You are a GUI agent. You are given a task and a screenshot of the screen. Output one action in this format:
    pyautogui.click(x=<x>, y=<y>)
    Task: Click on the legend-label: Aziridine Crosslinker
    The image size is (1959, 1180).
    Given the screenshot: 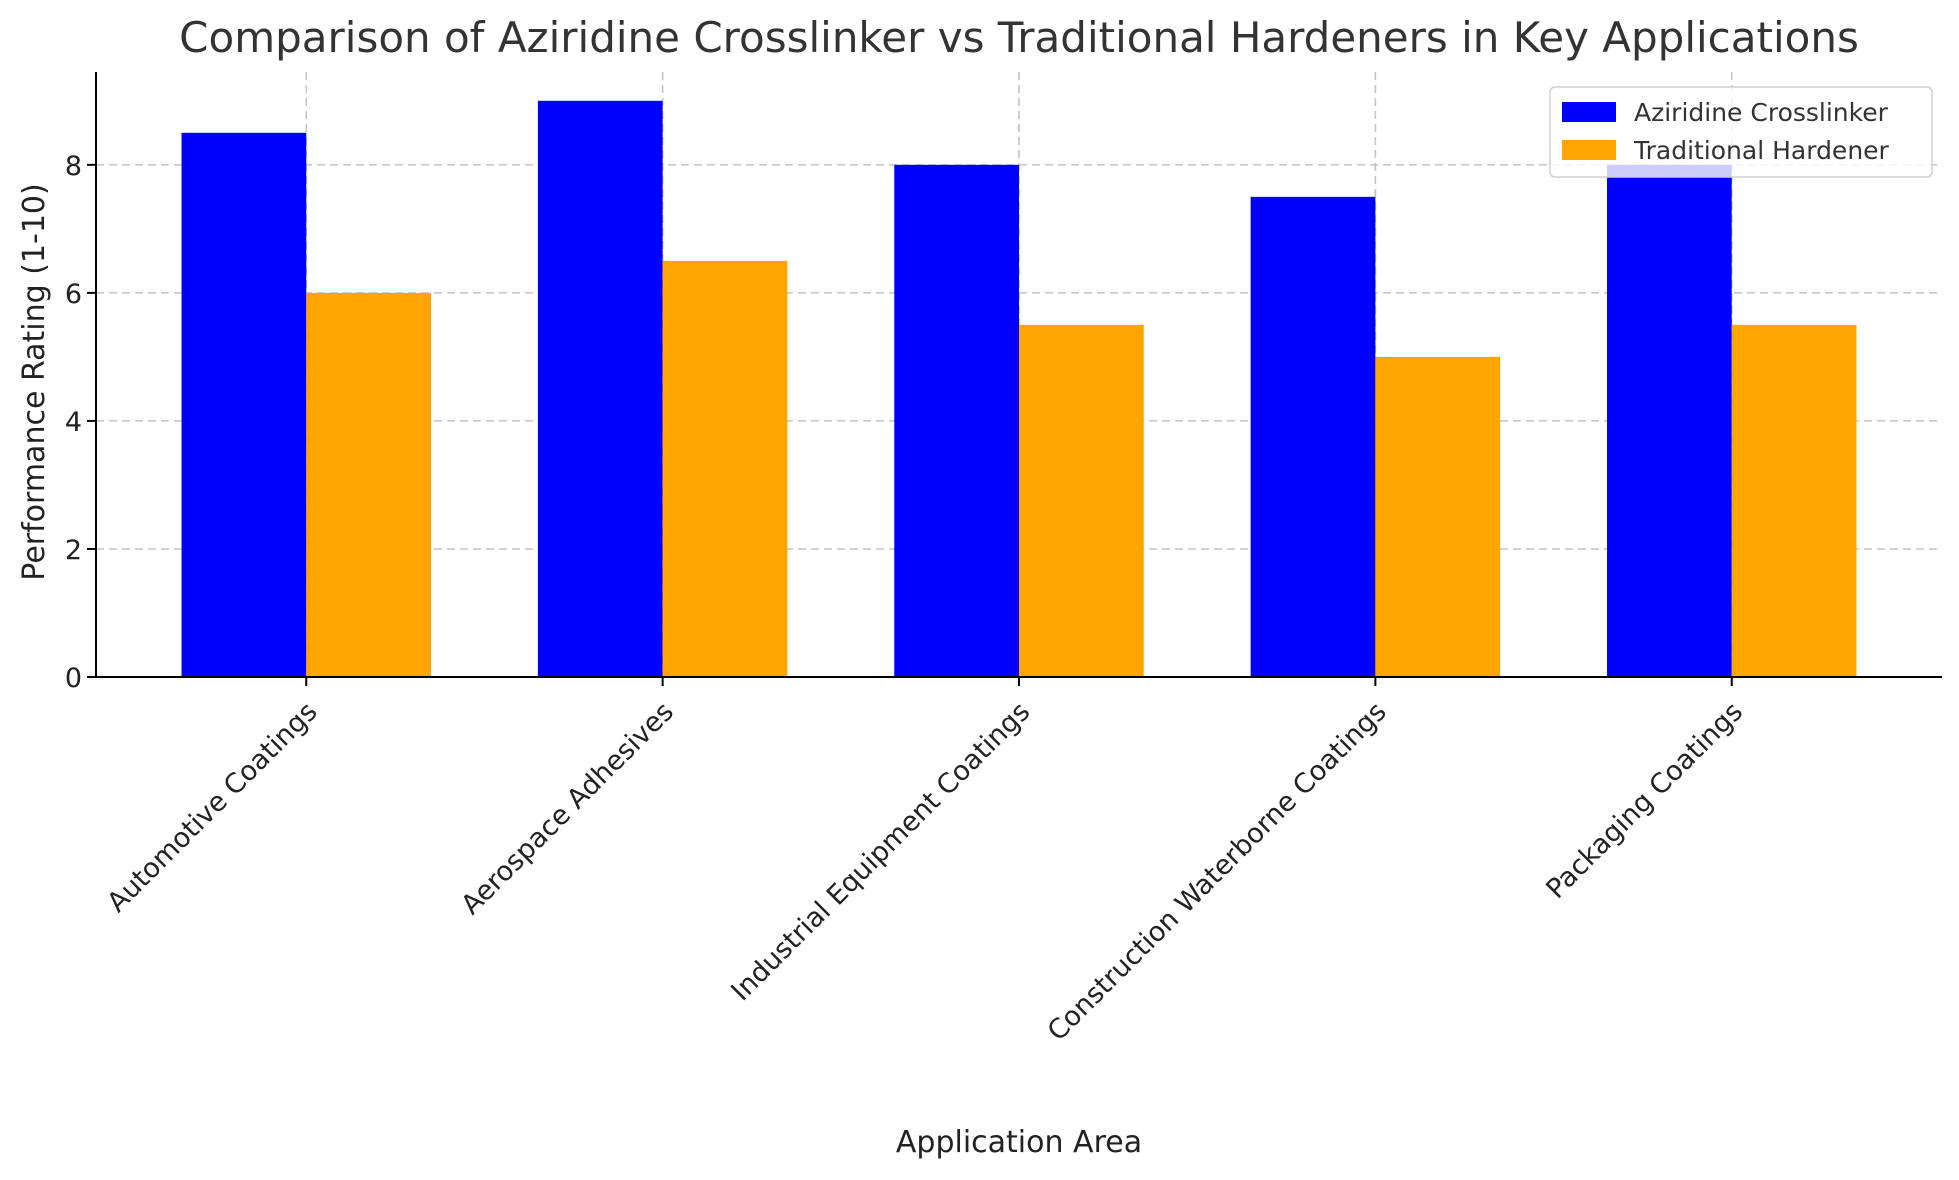 What is the action you would take?
    pyautogui.click(x=1761, y=112)
    